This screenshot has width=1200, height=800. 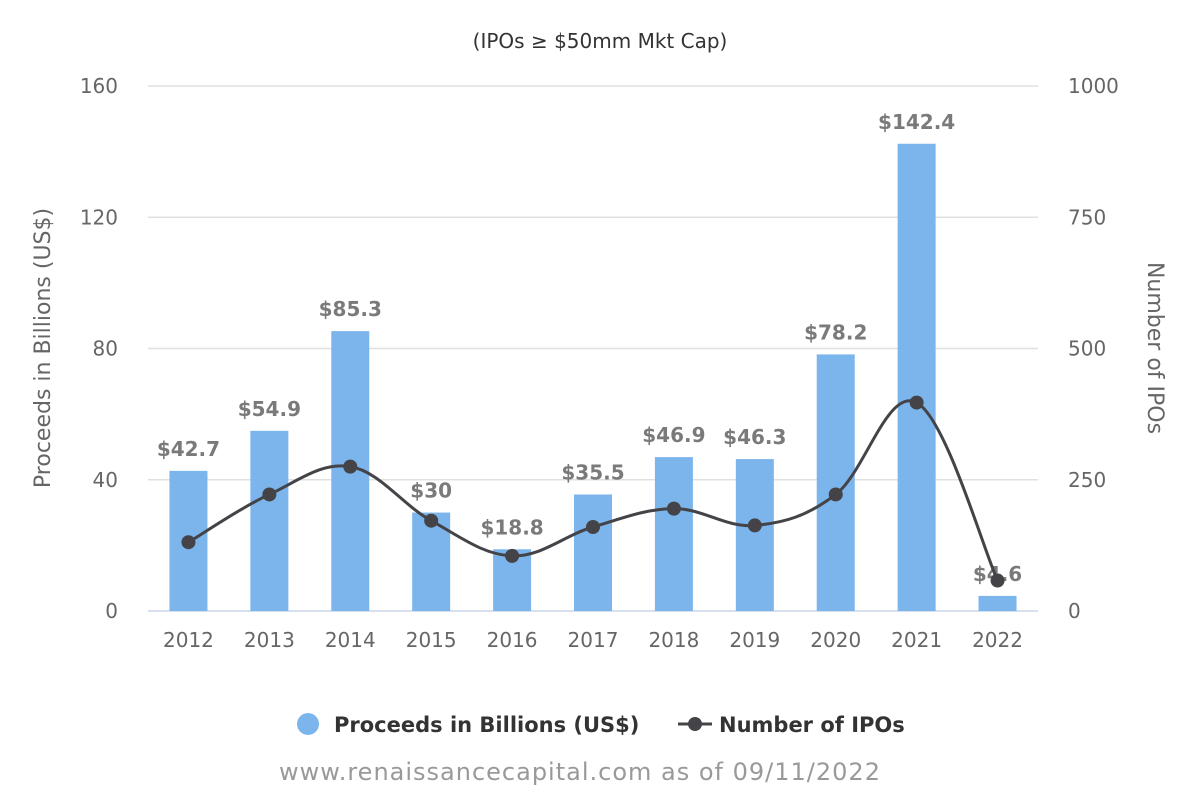 I want to click on x-tick-label: 2019, so click(x=754, y=640).